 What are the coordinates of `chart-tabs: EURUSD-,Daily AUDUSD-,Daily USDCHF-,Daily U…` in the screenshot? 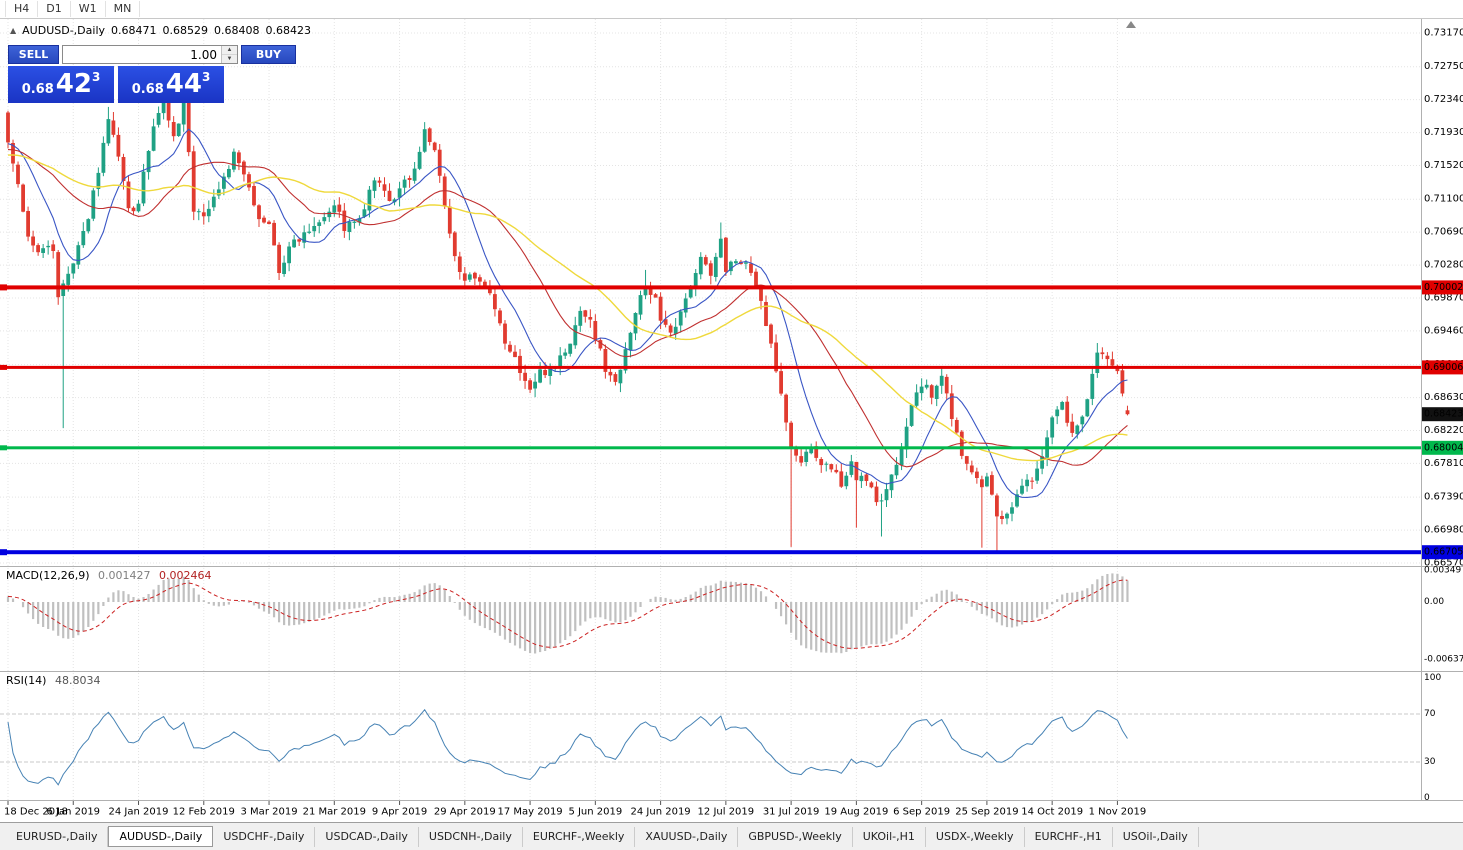 It's located at (731, 835).